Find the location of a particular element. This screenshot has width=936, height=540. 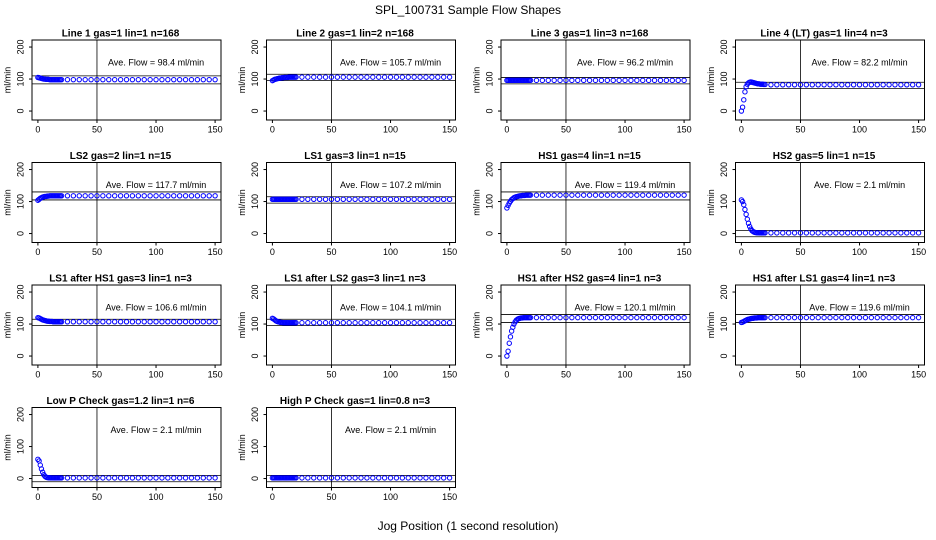

annotation: Ave. Flow = 98.4 ml/min is located at coordinates (156, 62).